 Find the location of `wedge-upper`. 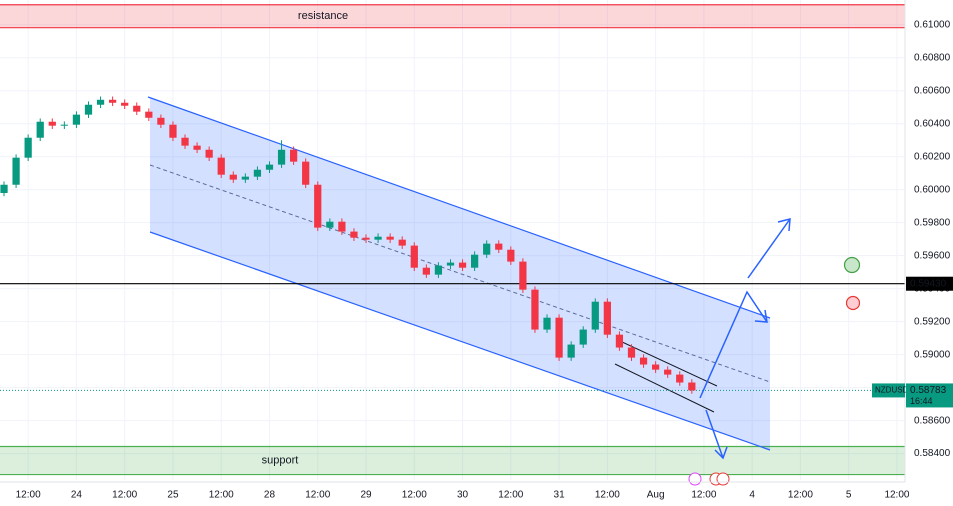

wedge-upper is located at coordinates (668, 363).